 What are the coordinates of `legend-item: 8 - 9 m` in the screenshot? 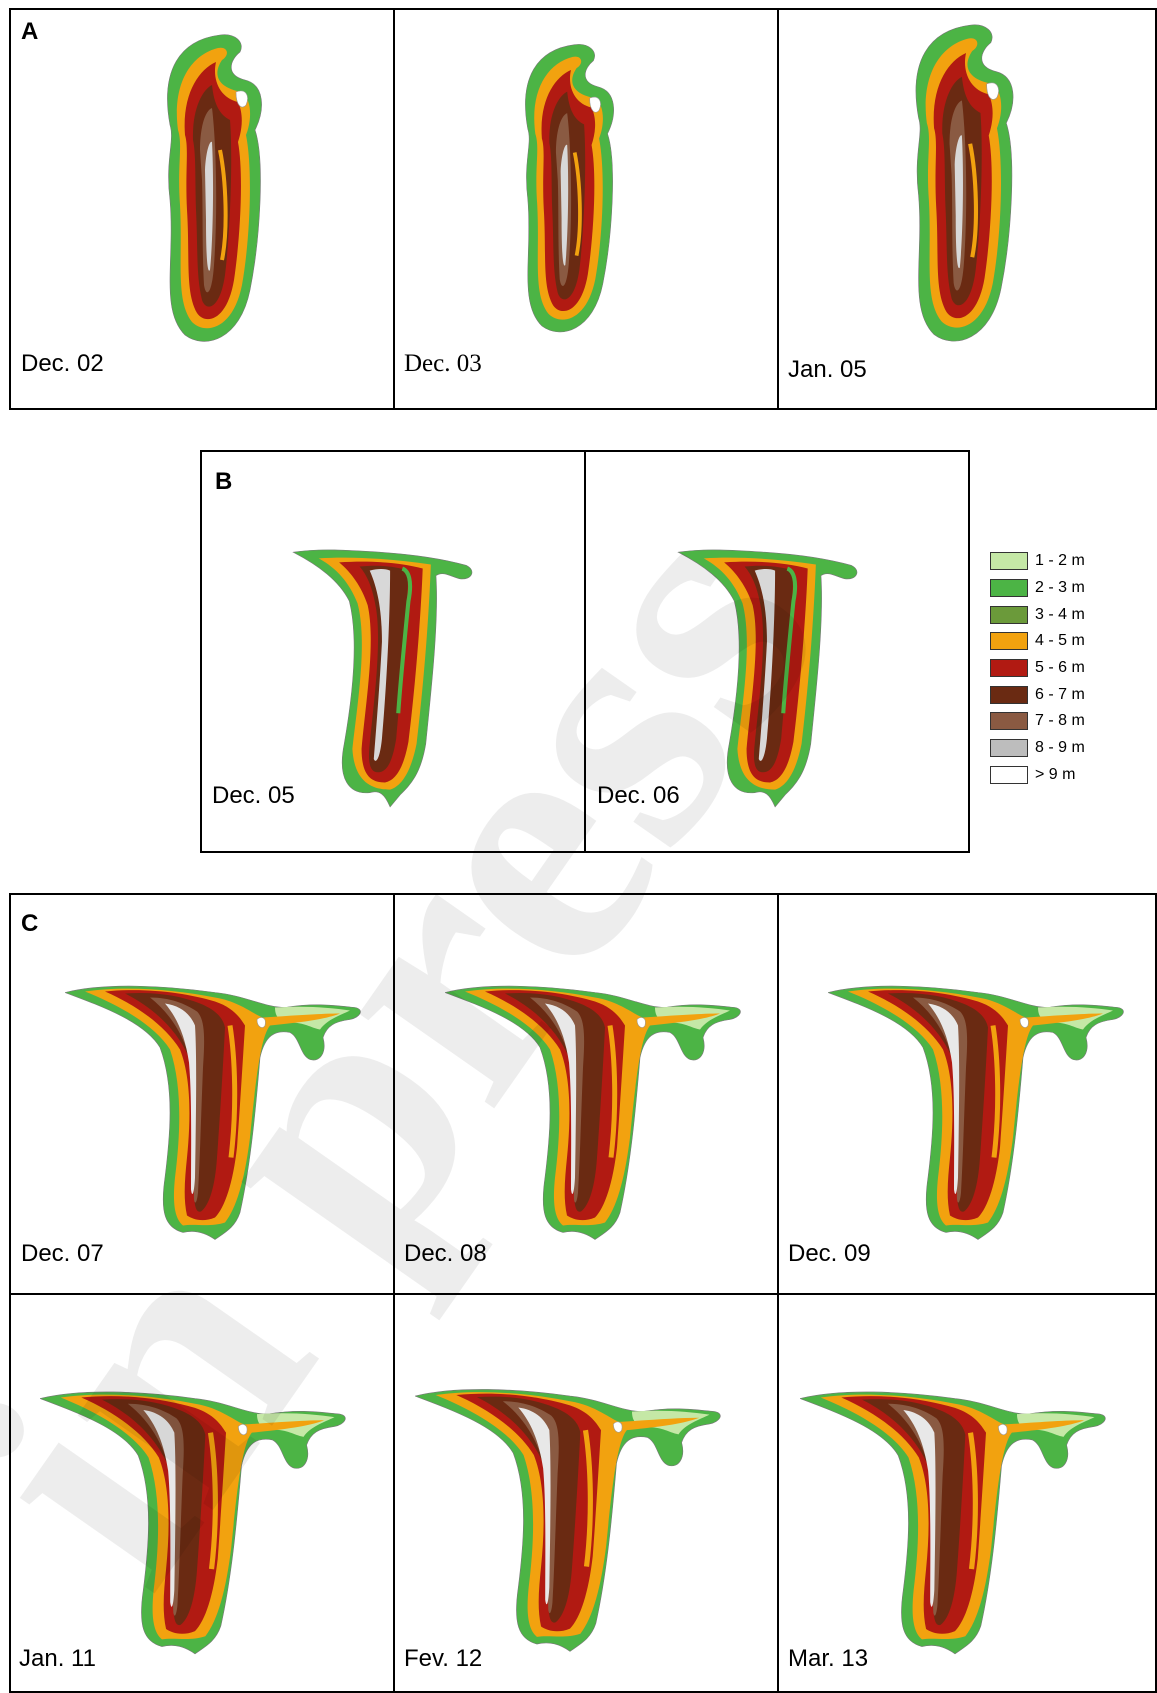 It's located at (1037, 748).